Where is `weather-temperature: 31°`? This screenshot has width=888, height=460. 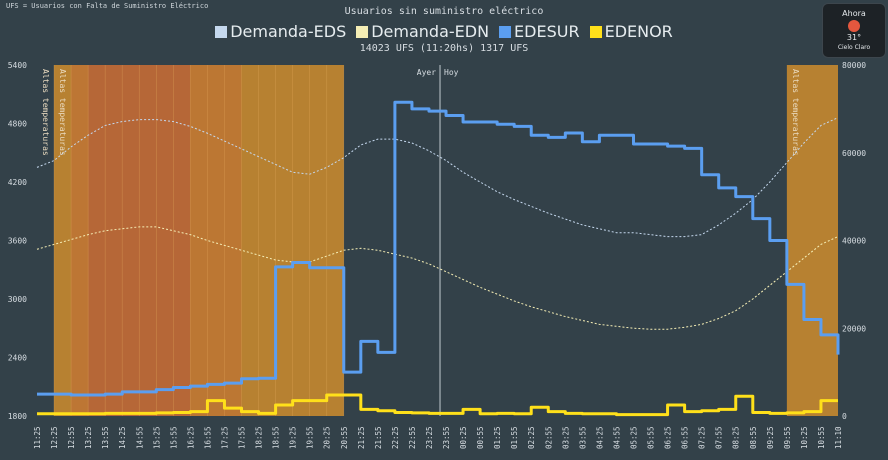
weather-temperature: 31° is located at coordinates (854, 37).